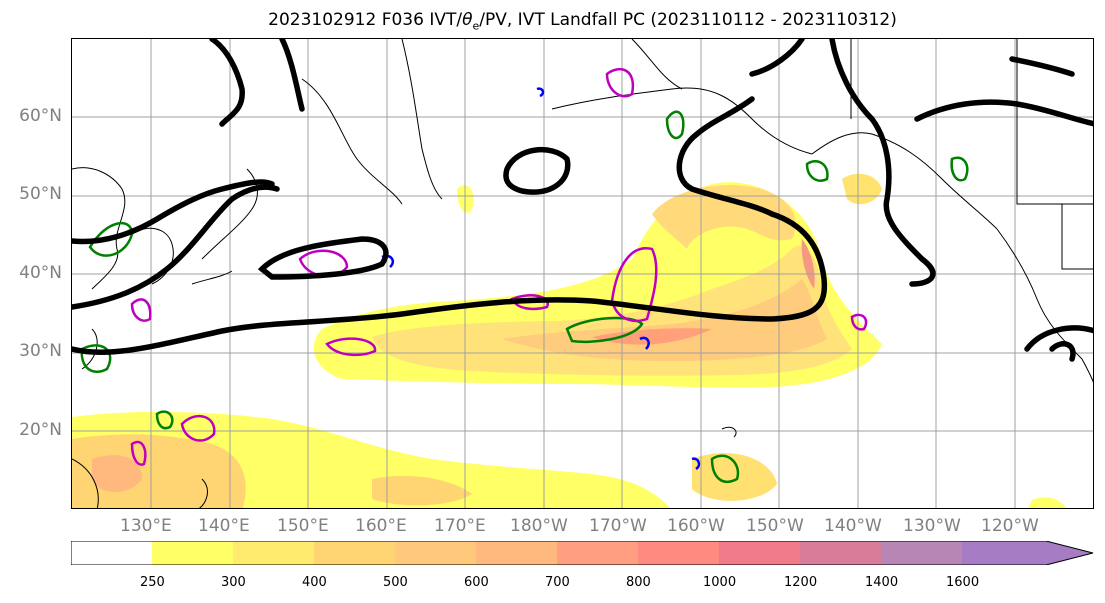  I want to click on title-prefix: 2023102912 F036 IVT/, so click(365, 20).